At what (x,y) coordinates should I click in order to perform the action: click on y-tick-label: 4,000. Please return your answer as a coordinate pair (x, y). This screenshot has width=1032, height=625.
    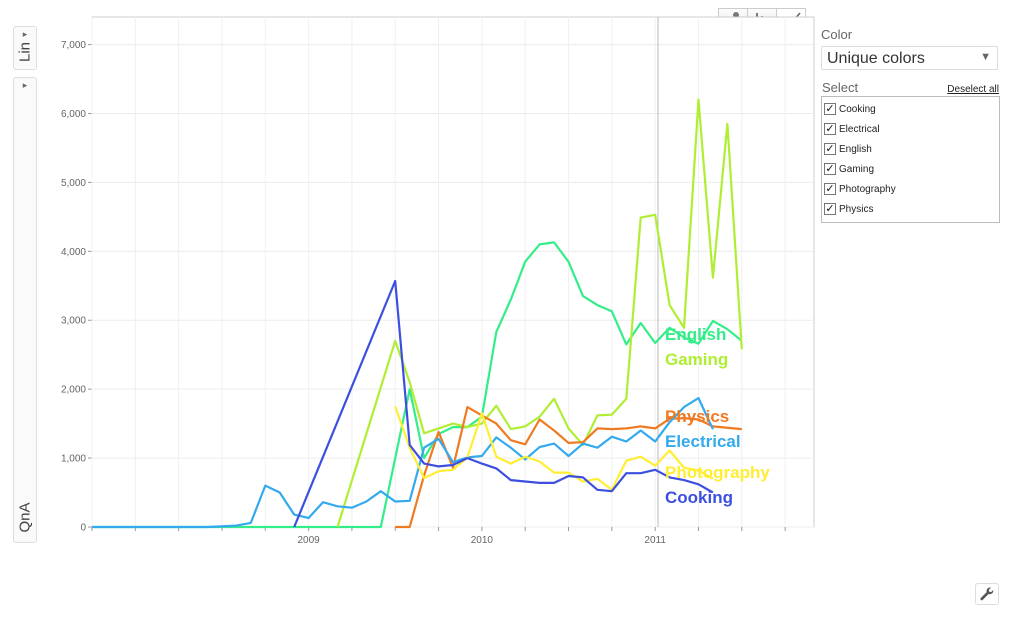
    Looking at the image, I should click on (73, 252).